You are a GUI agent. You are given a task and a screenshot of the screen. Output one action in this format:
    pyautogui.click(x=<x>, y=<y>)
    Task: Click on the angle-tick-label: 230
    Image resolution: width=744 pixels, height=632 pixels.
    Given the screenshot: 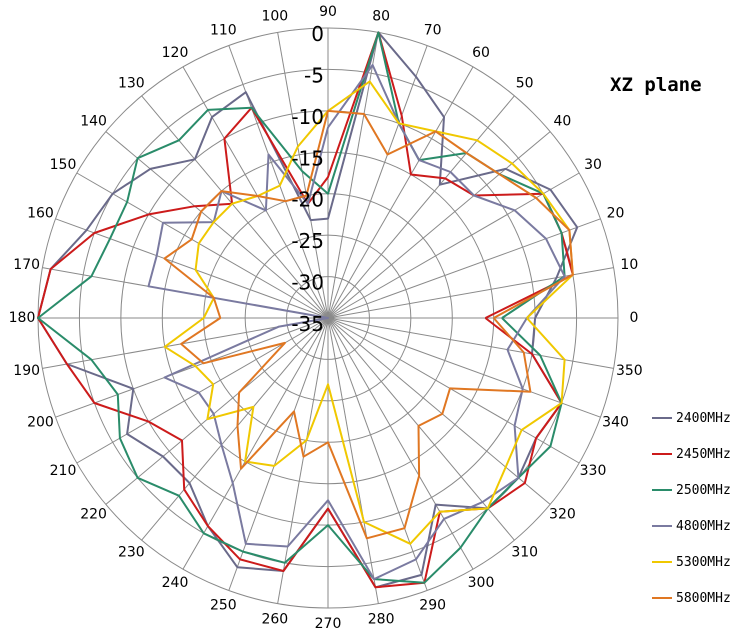 What is the action you would take?
    pyautogui.click(x=131, y=552)
    